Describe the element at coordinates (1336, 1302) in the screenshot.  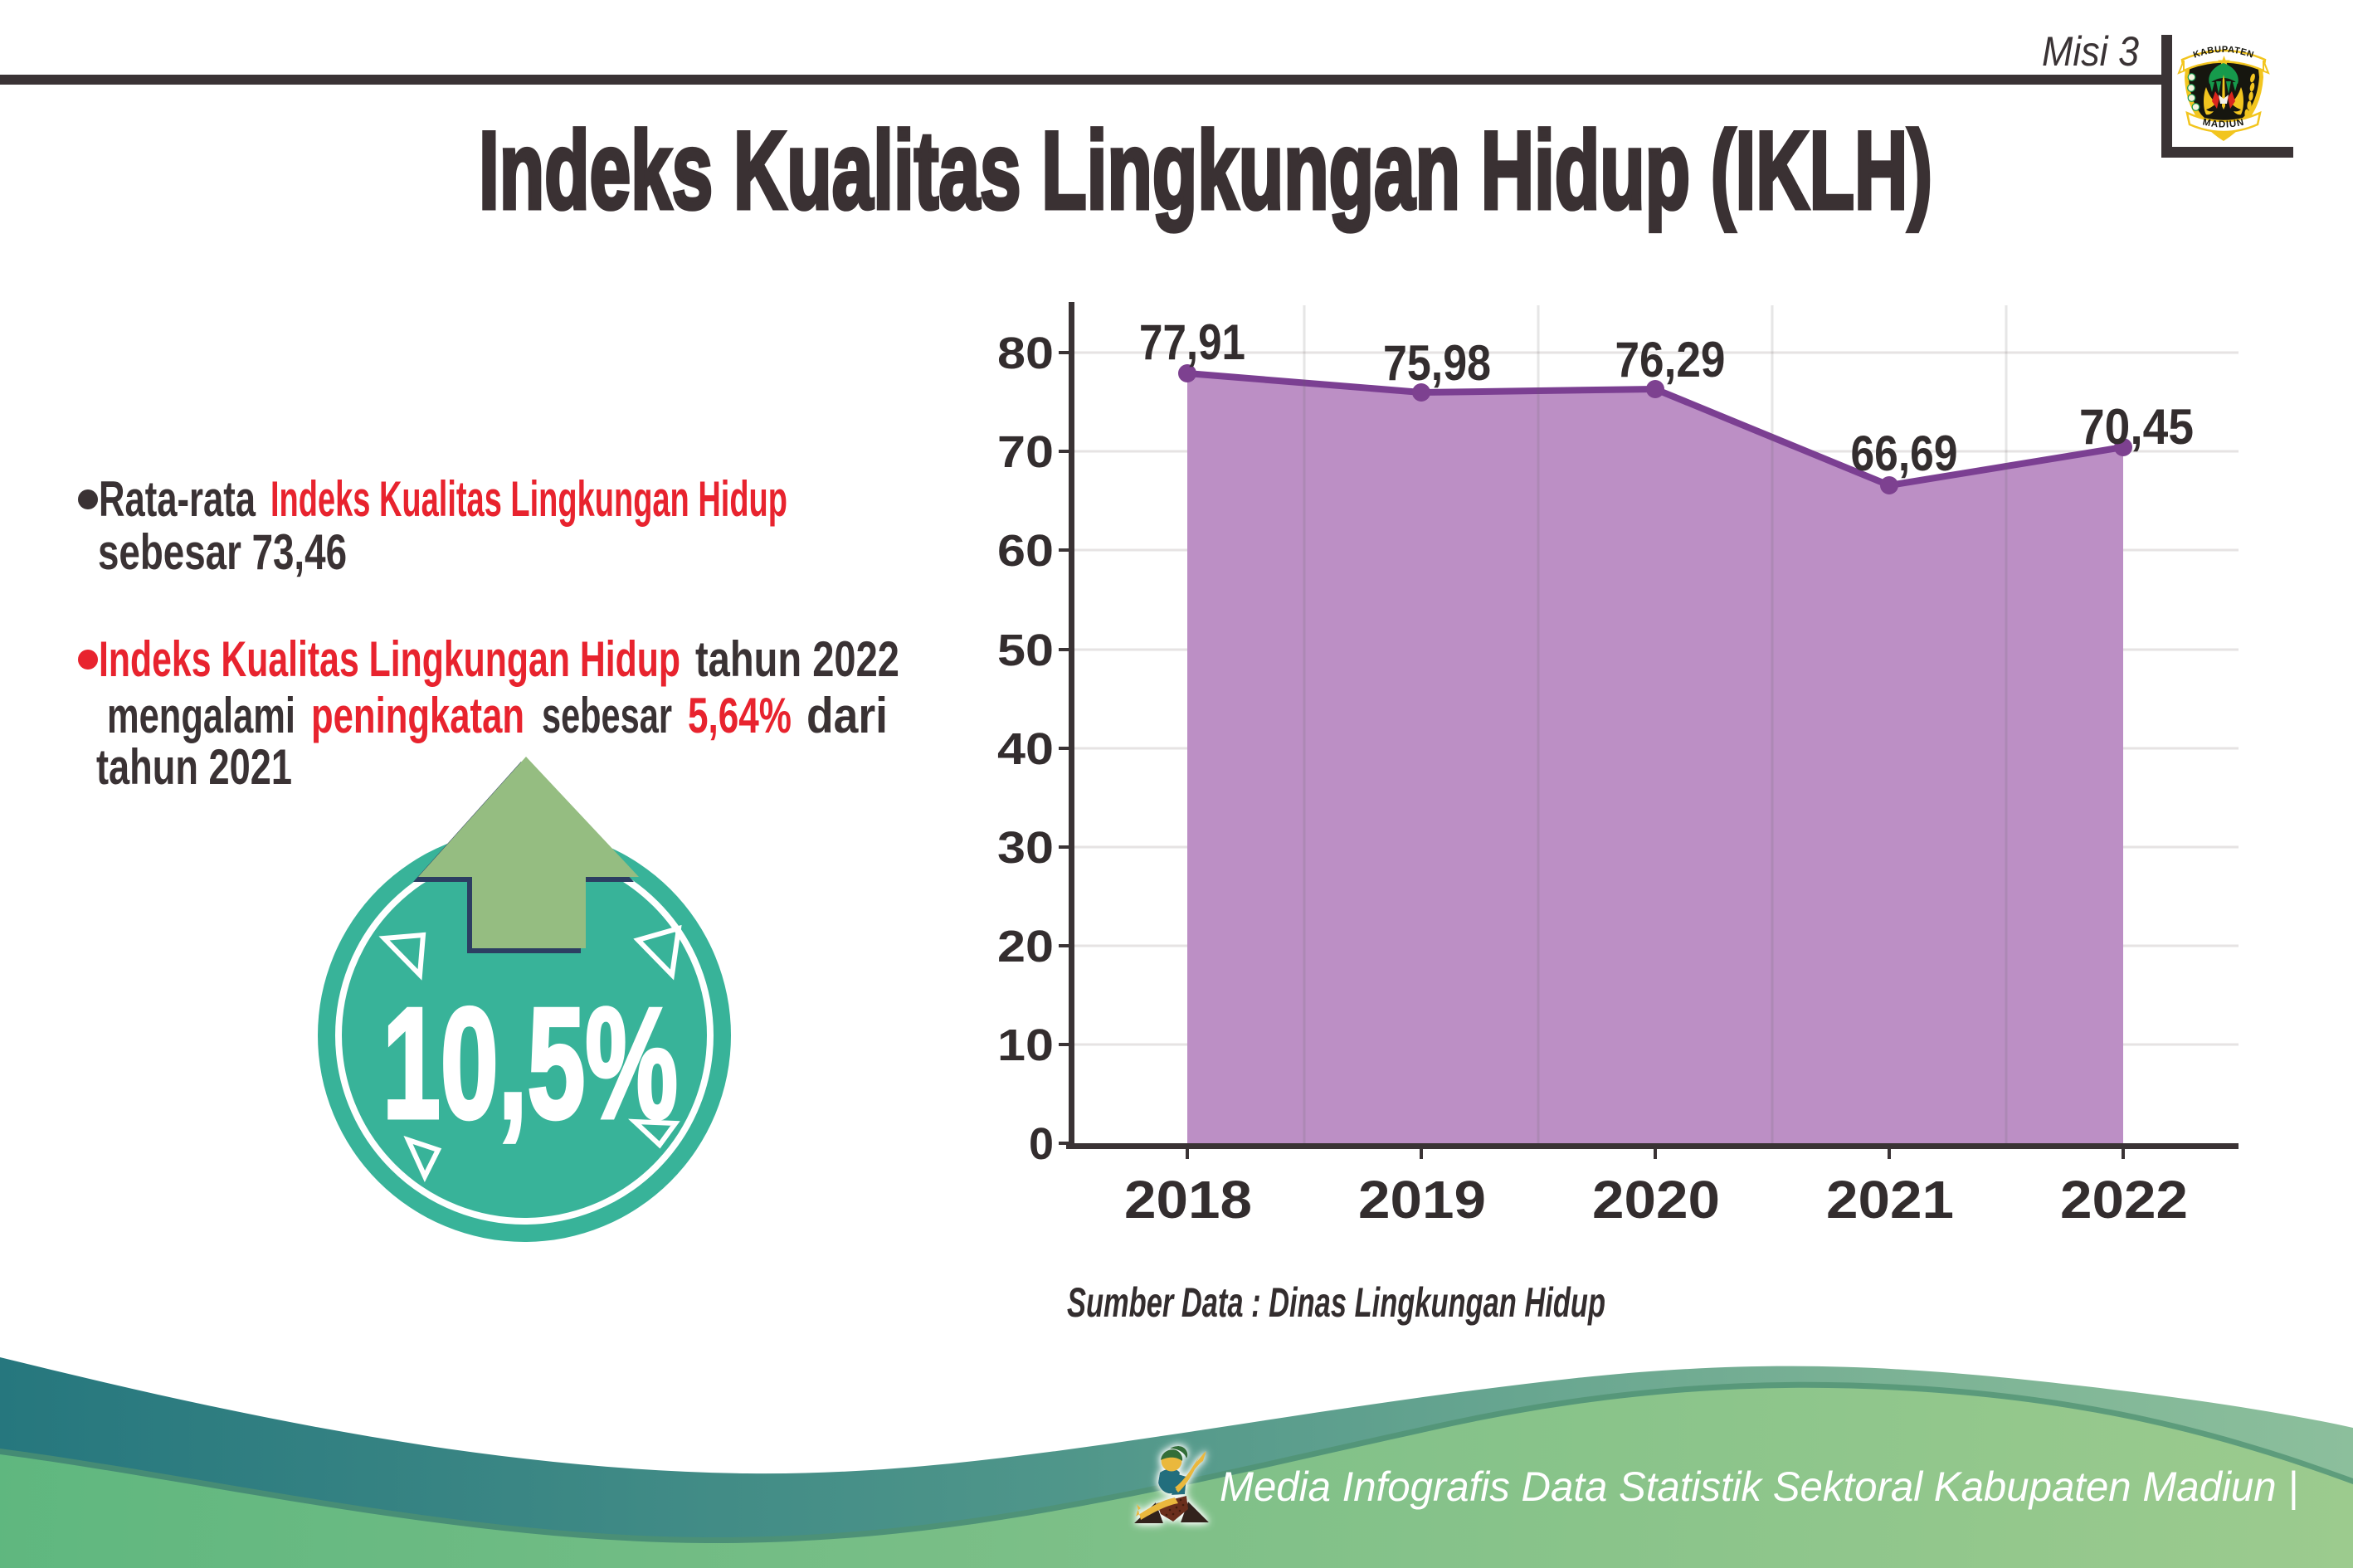
I see `svg-text:Sumber Data : Dinas Lingkungan: Sumber Data : Dinas Lingkungan Hidup` at that location.